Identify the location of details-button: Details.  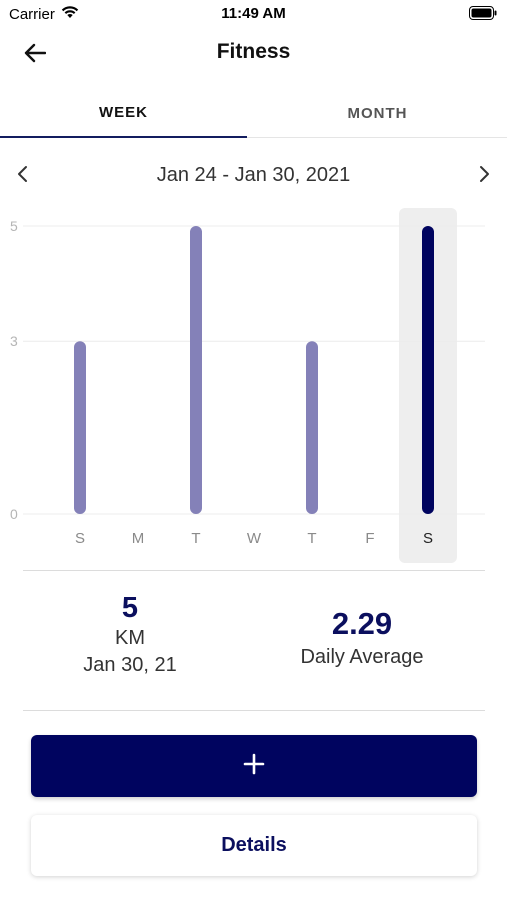
(254, 845).